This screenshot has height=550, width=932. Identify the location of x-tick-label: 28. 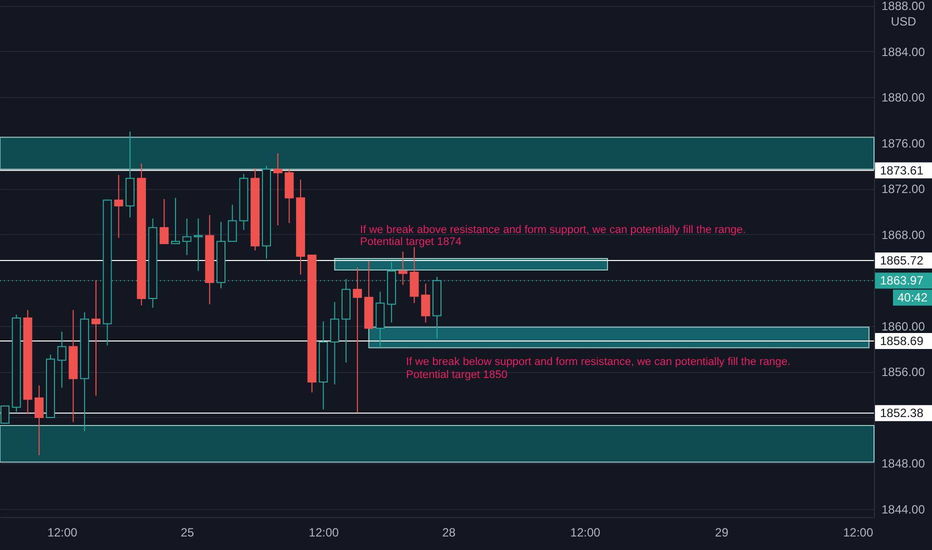
(449, 533).